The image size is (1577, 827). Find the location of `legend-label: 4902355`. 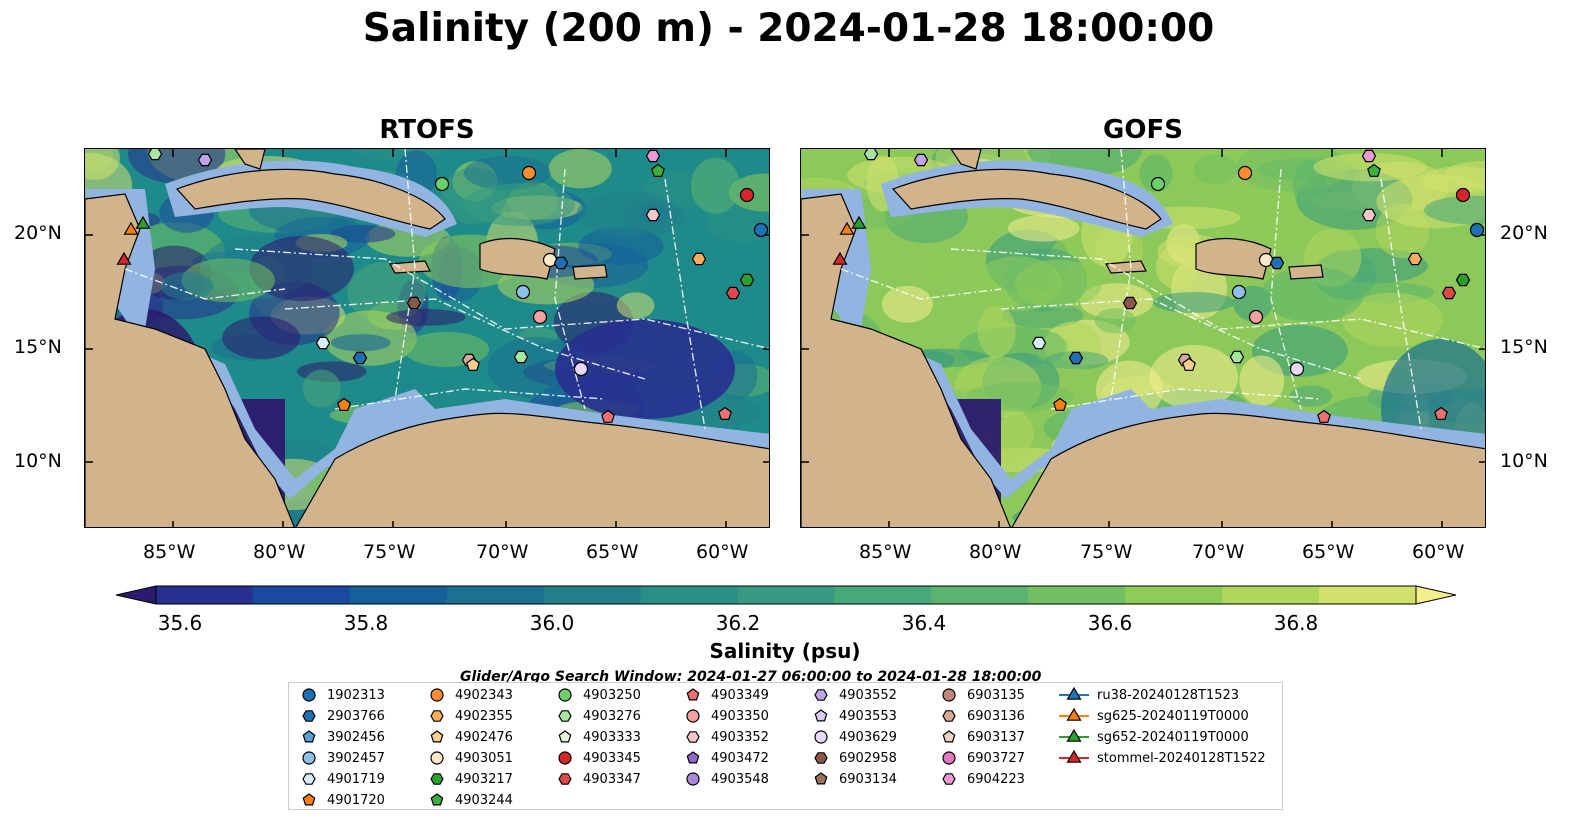

legend-label: 4902355 is located at coordinates (484, 716).